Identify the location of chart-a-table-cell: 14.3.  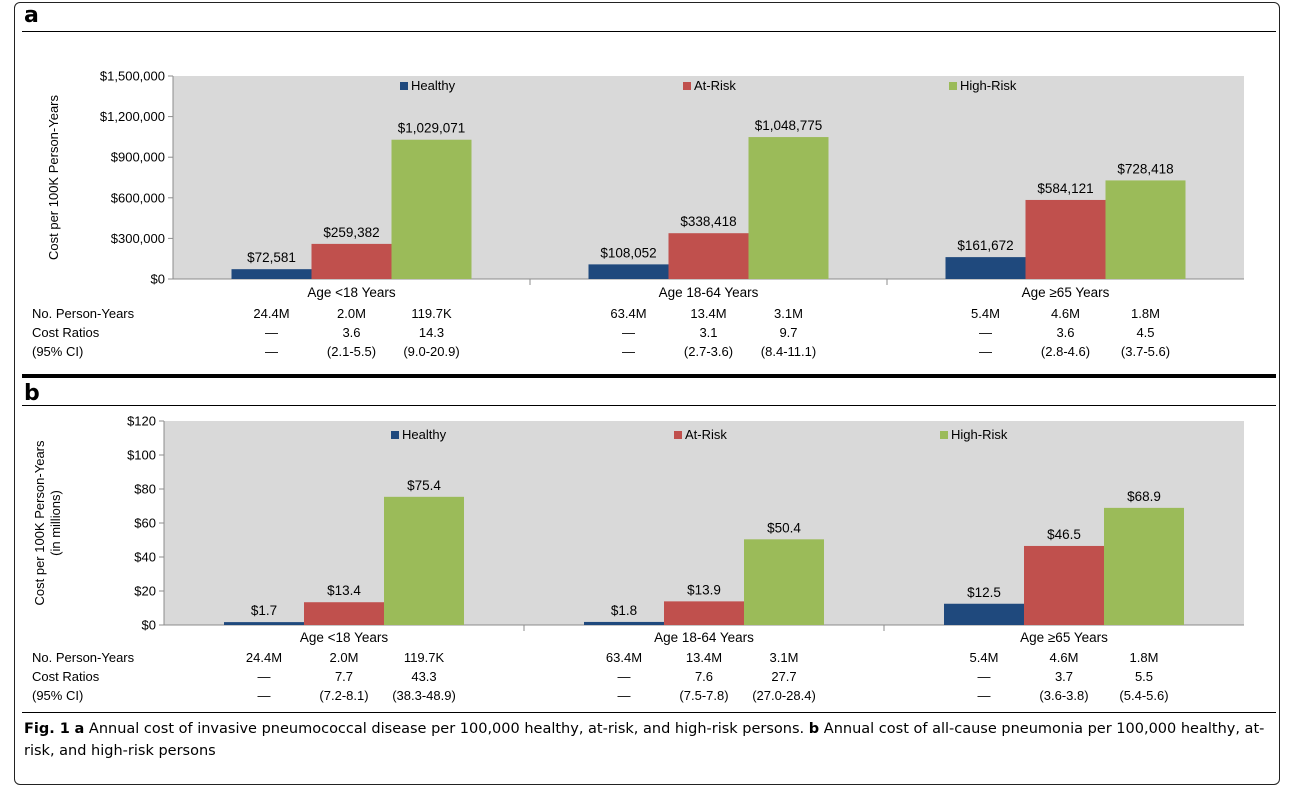
(431, 332).